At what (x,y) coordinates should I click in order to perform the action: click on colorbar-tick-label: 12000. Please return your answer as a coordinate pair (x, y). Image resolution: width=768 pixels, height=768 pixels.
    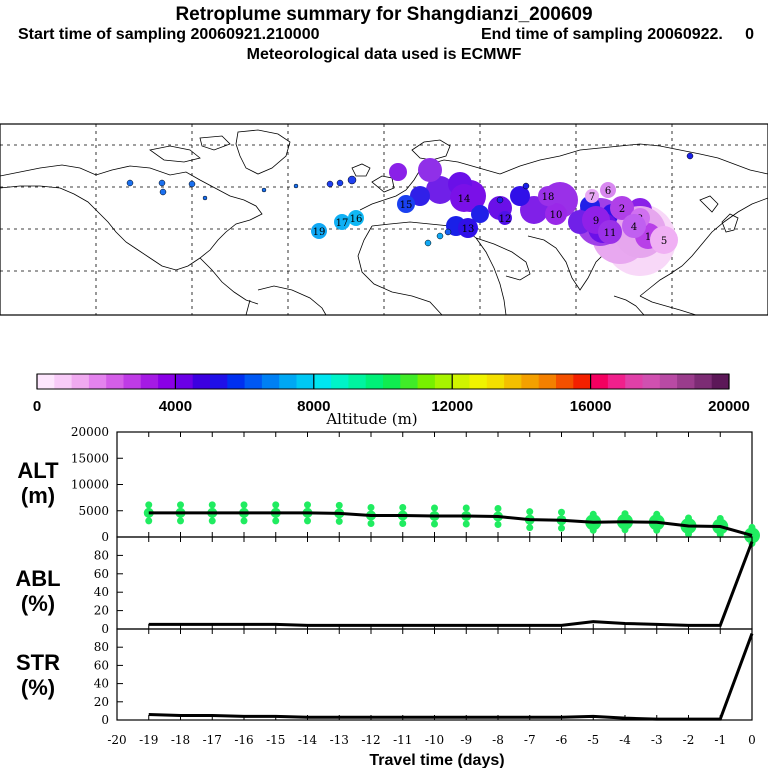
    Looking at the image, I should click on (452, 406).